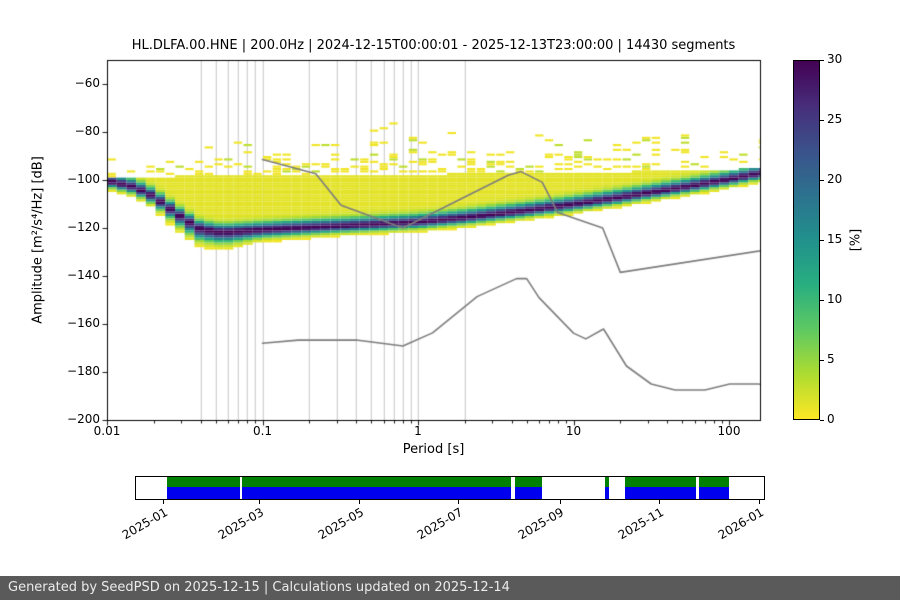 The image size is (900, 600). What do you see at coordinates (433, 449) in the screenshot?
I see `x-axis-label: Period [s]` at bounding box center [433, 449].